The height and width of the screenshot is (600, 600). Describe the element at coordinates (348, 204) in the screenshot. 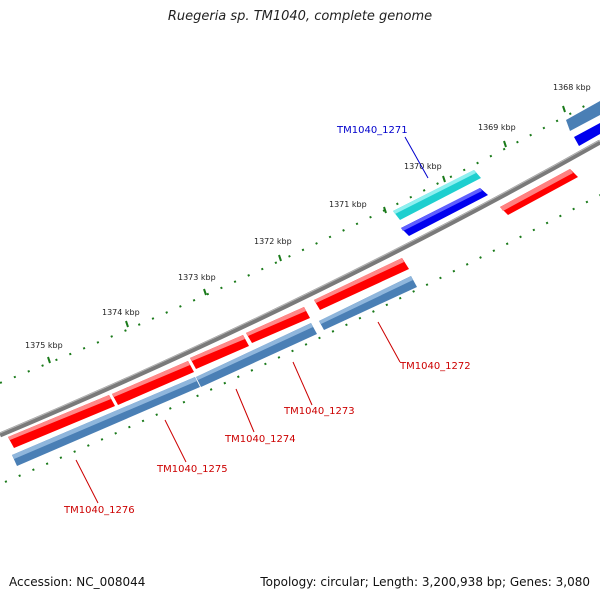

I see `tick-label-1371: 1371 kbp` at that location.